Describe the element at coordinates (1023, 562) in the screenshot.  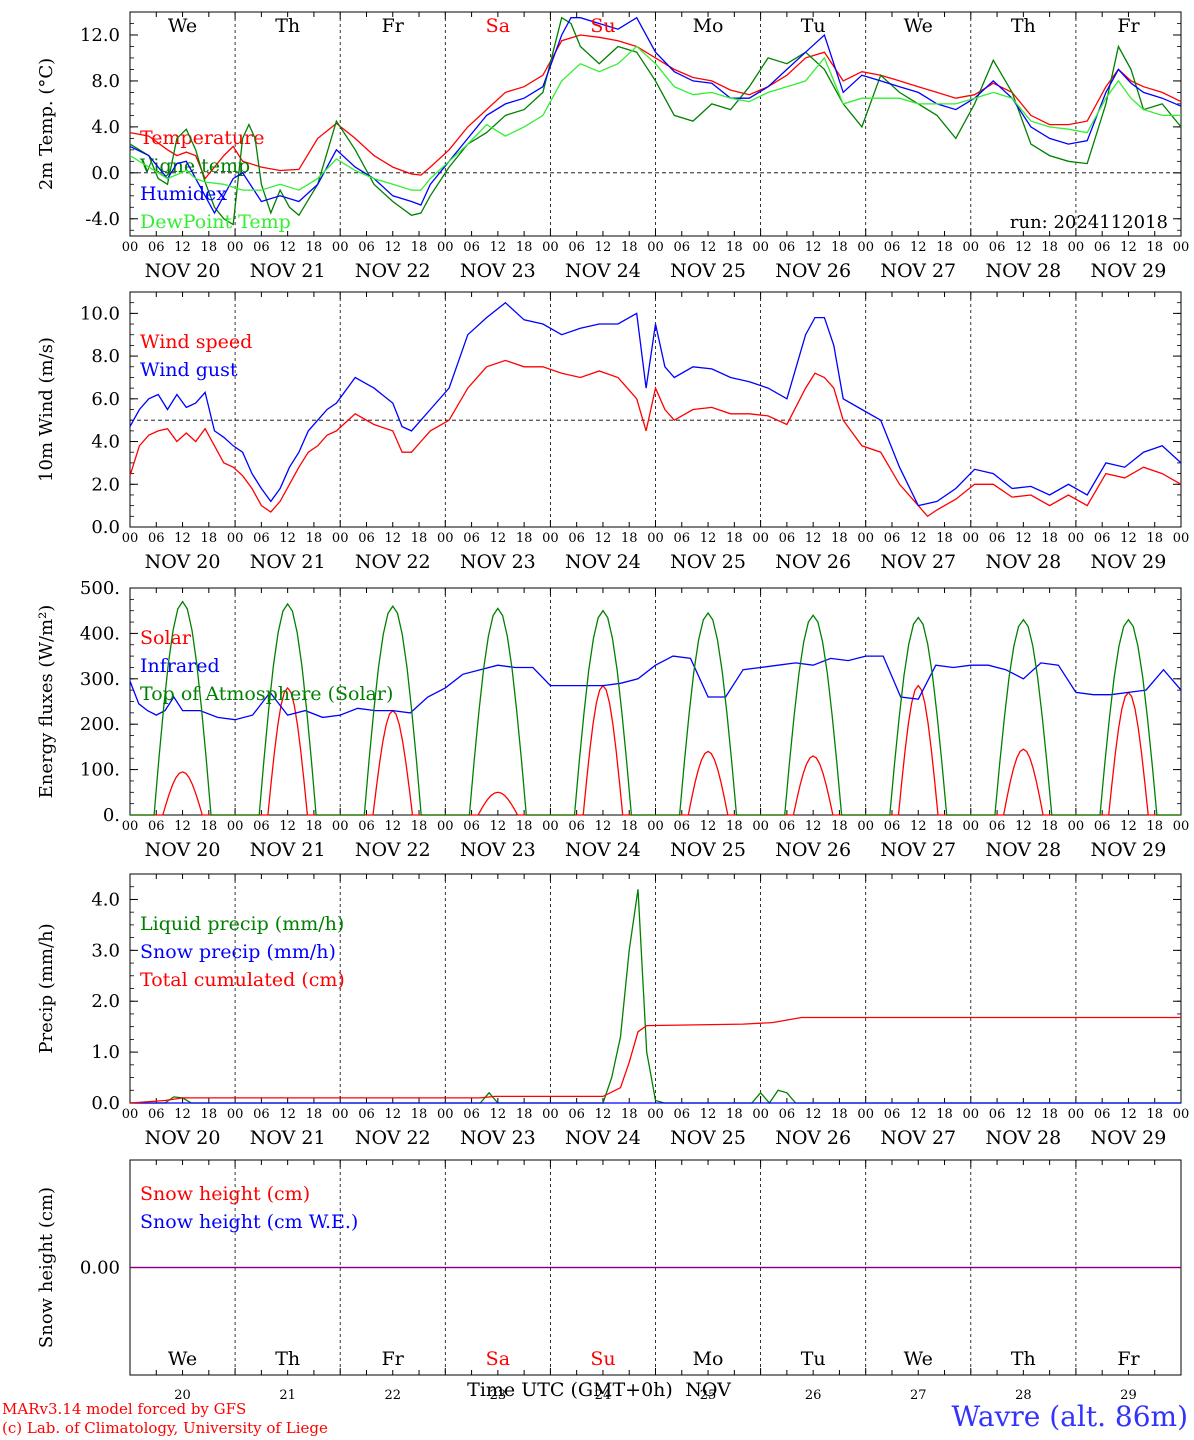
I see `date-label: NOV 28` at that location.